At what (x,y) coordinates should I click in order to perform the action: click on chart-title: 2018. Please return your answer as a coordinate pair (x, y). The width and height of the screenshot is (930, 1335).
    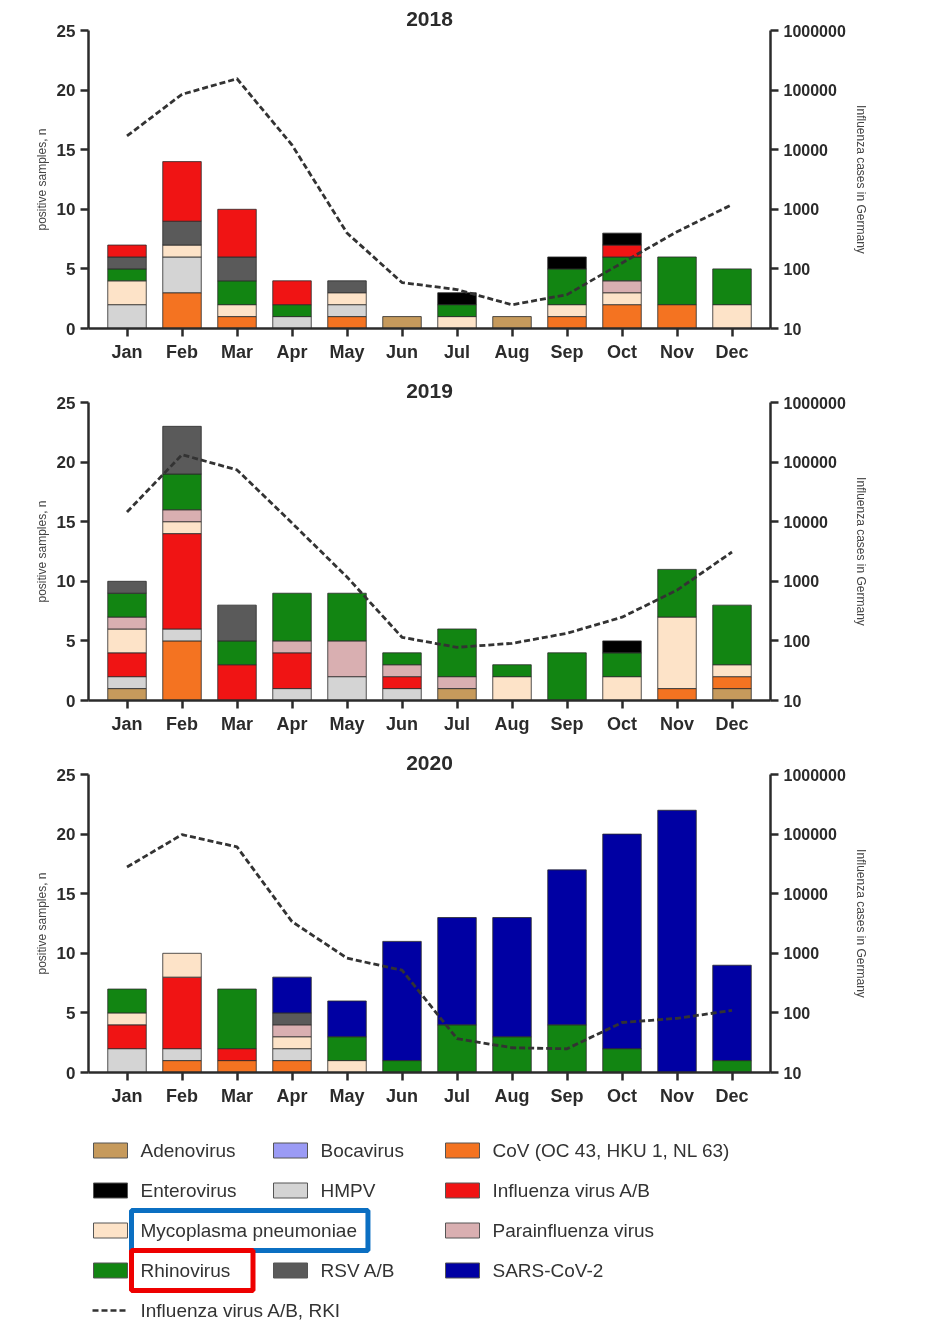
    Looking at the image, I should click on (430, 18).